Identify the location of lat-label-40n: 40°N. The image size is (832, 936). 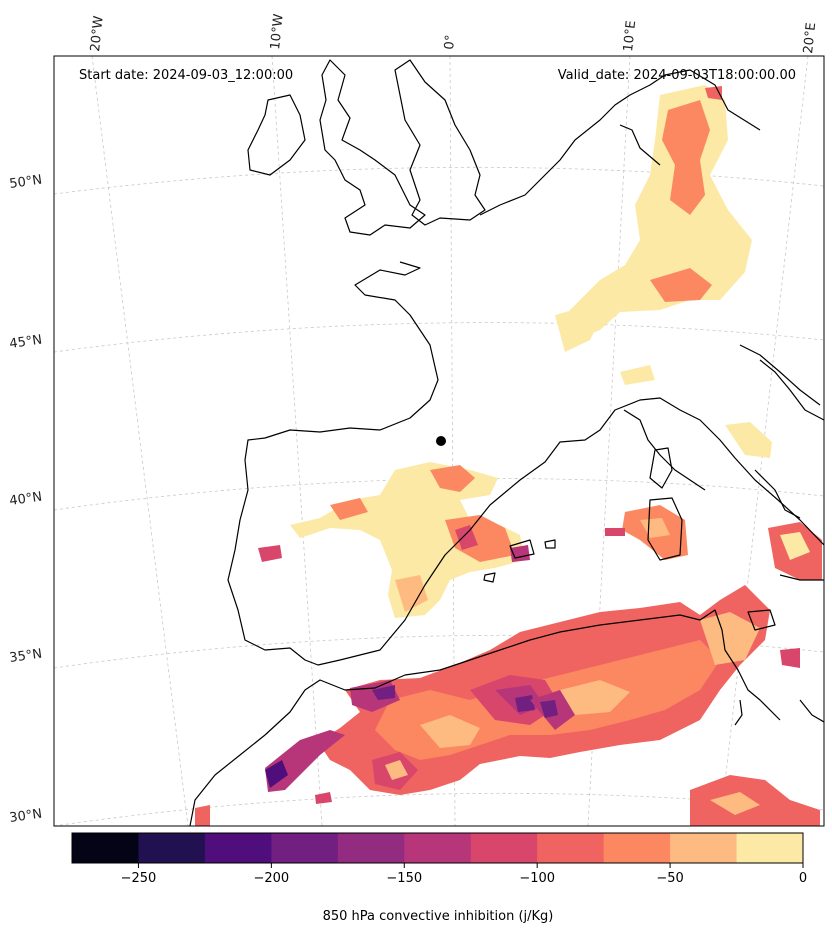
(25, 499).